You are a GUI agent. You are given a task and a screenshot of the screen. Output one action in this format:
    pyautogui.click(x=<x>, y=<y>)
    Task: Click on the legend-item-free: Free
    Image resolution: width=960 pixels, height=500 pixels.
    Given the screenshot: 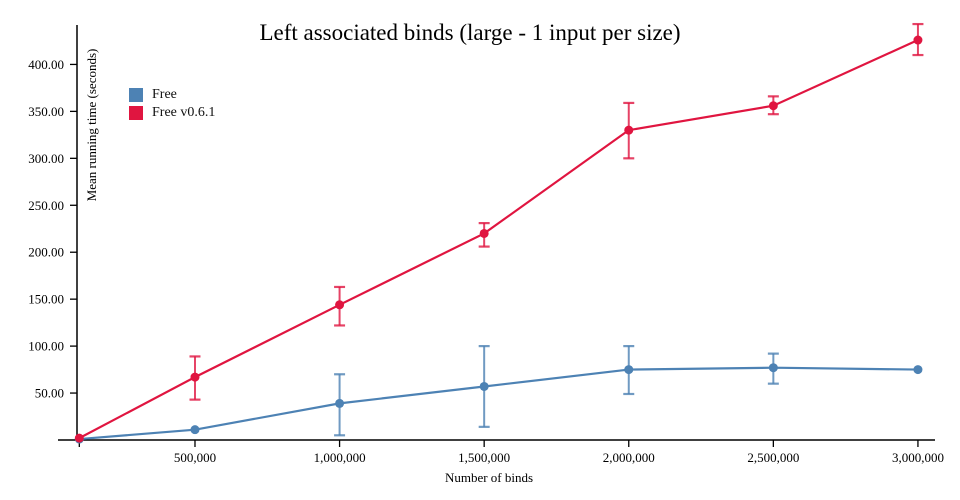 What is the action you would take?
    pyautogui.click(x=172, y=95)
    